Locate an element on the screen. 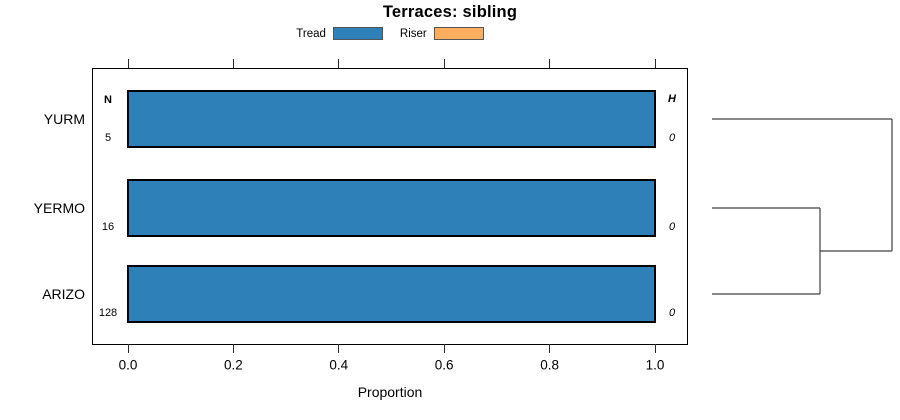 This screenshot has width=900, height=420. category-label-yermo: YERMO is located at coordinates (59, 208).